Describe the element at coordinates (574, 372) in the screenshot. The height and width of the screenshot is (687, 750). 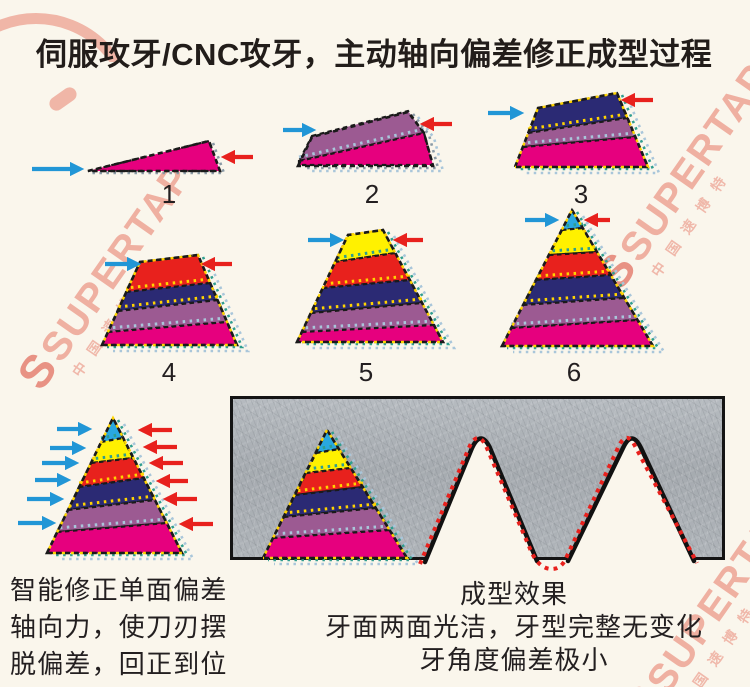
I see `step-label-6: 6` at that location.